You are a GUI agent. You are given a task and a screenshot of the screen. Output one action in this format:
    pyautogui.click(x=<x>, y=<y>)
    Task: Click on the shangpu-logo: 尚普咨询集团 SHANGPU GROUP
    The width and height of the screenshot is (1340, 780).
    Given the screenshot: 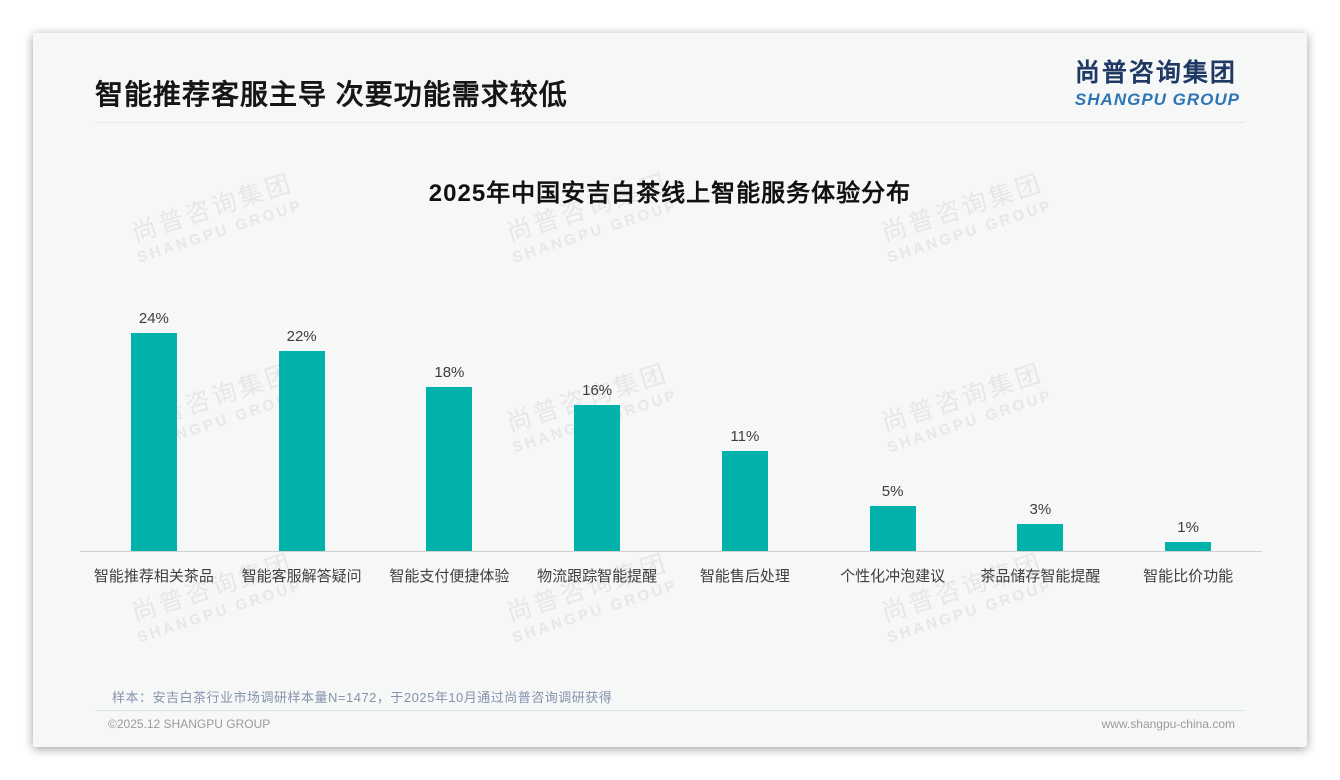 What is the action you would take?
    pyautogui.click(x=1157, y=81)
    